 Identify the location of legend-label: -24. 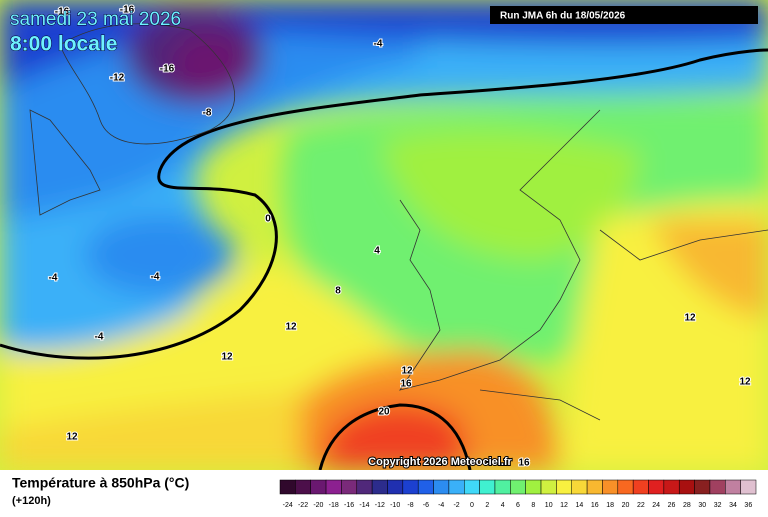
(288, 505).